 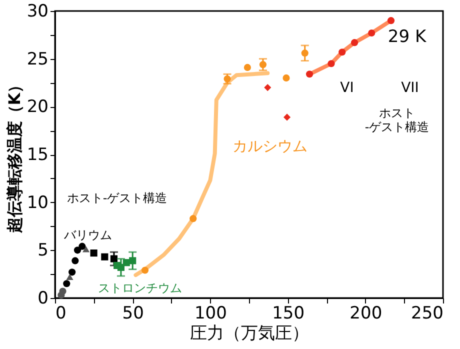 I want to click on y-tick-label: 5, so click(x=43, y=250).